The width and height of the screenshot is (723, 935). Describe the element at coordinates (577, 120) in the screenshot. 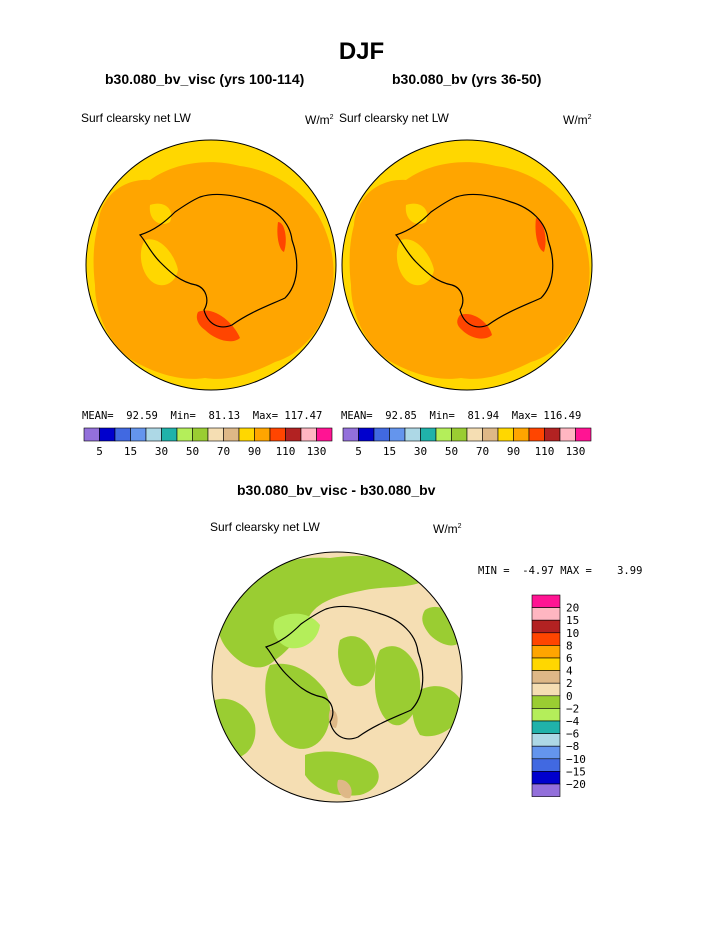

I see `right-units-label: W/m2` at that location.